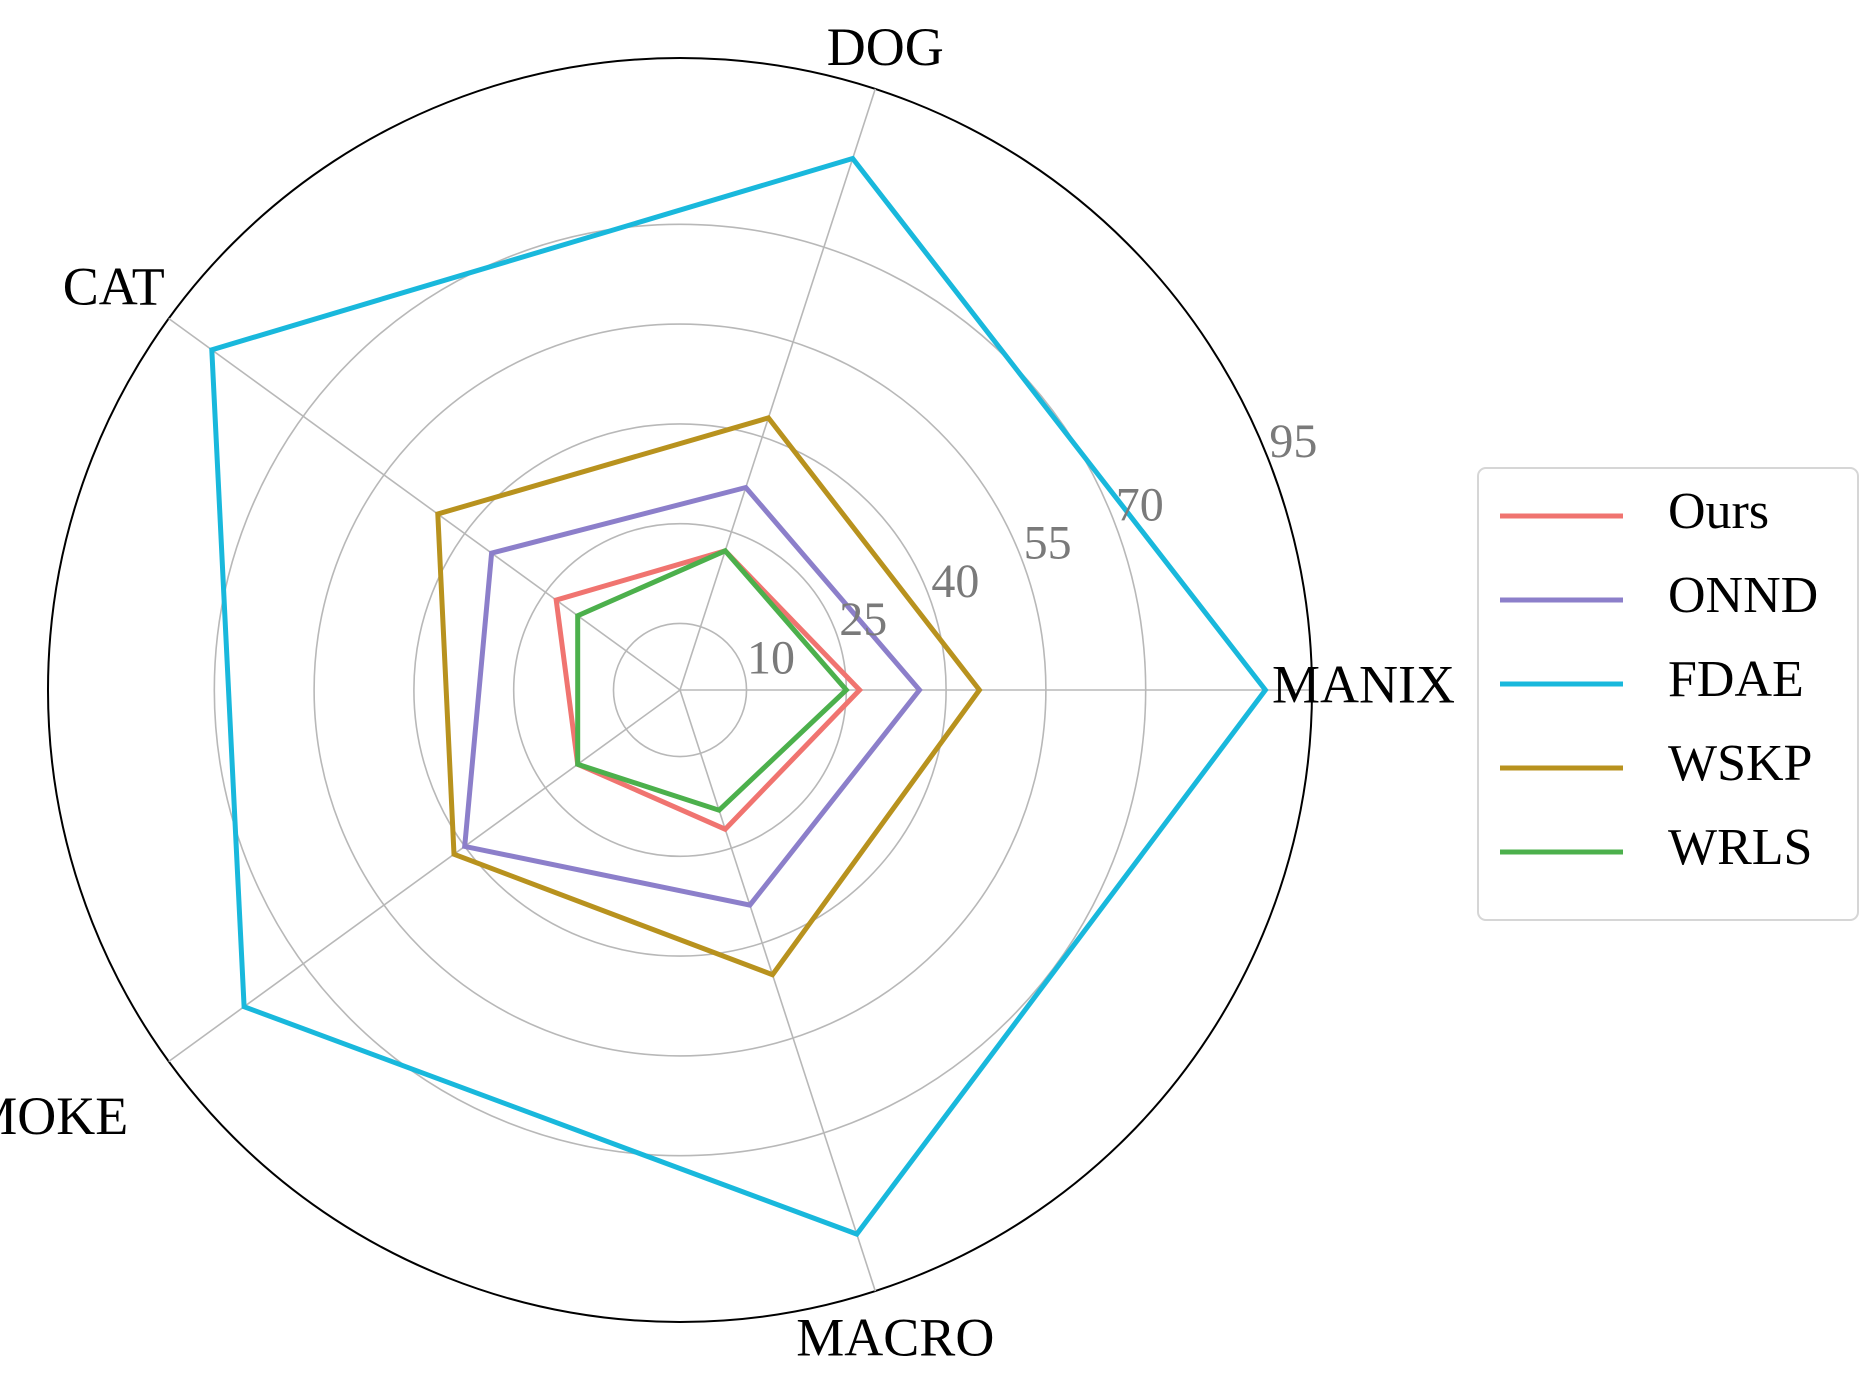  I want to click on radial-tick-label: 10, so click(771, 657).